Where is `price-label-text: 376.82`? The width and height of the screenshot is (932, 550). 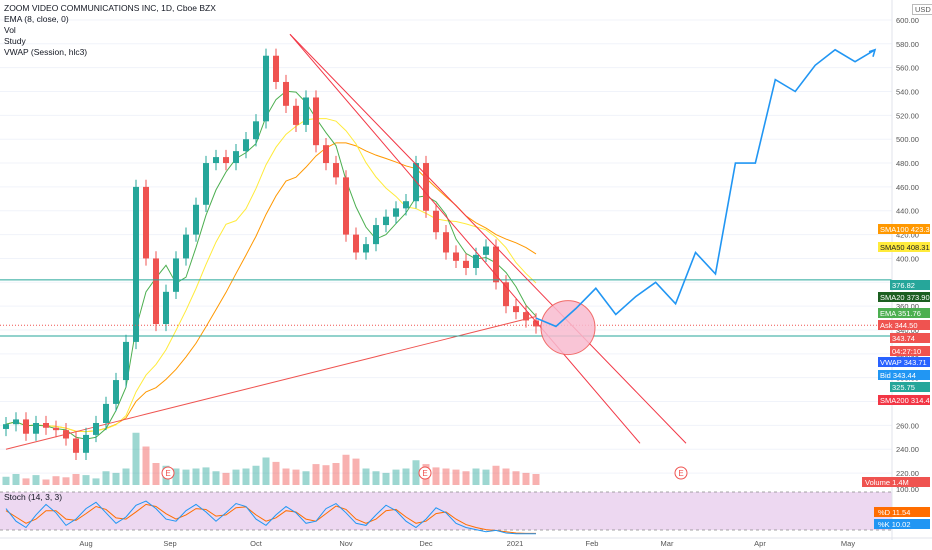
price-label-text: 376.82 is located at coordinates (903, 285).